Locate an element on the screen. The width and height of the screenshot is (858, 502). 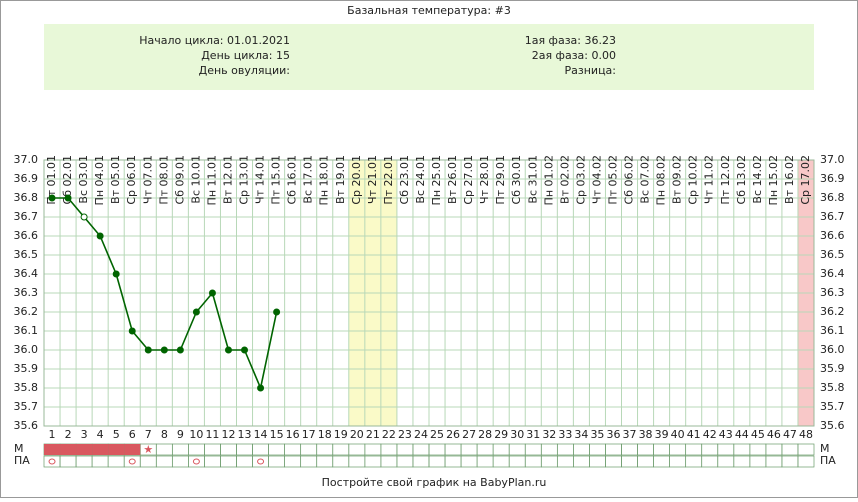
x-tick-label: Ср 13.01 is located at coordinates (244, 180).